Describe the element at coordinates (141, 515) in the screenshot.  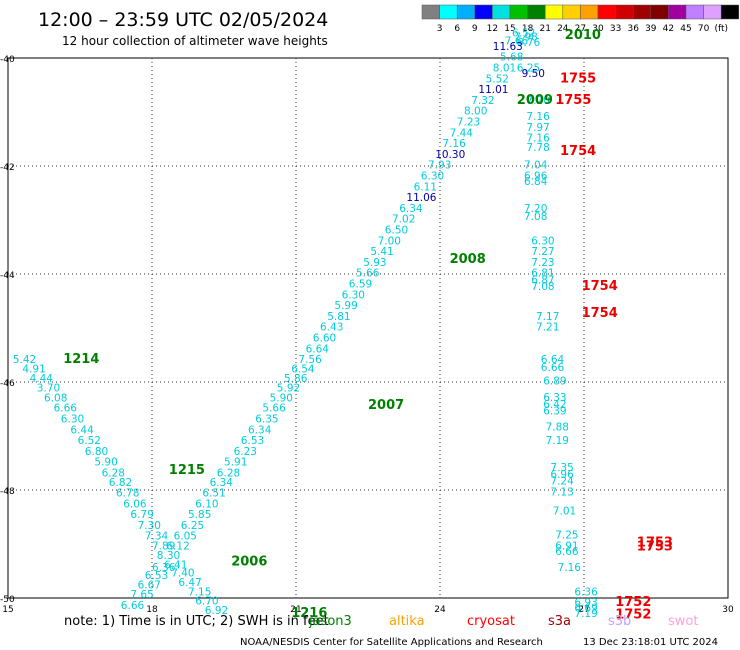
I see `wave-height-label: 6.79` at that location.